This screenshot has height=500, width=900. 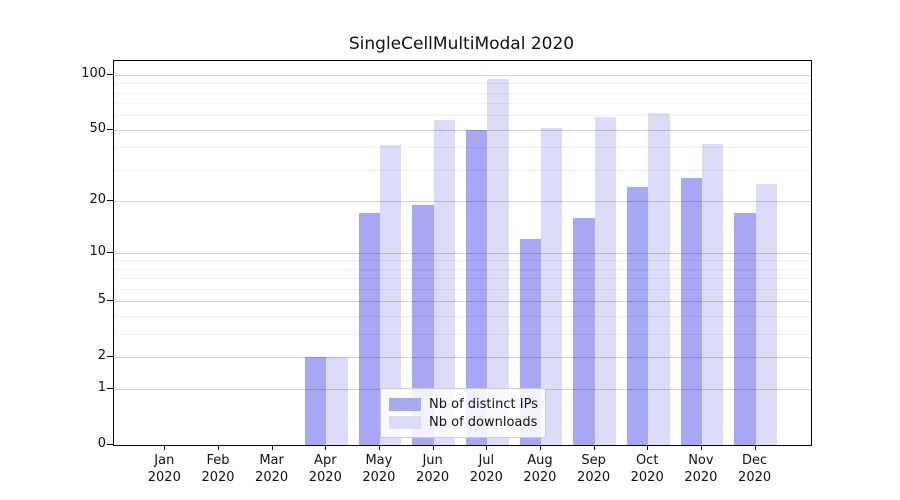 I want to click on y-tick-label-5: 5, so click(x=101, y=300).